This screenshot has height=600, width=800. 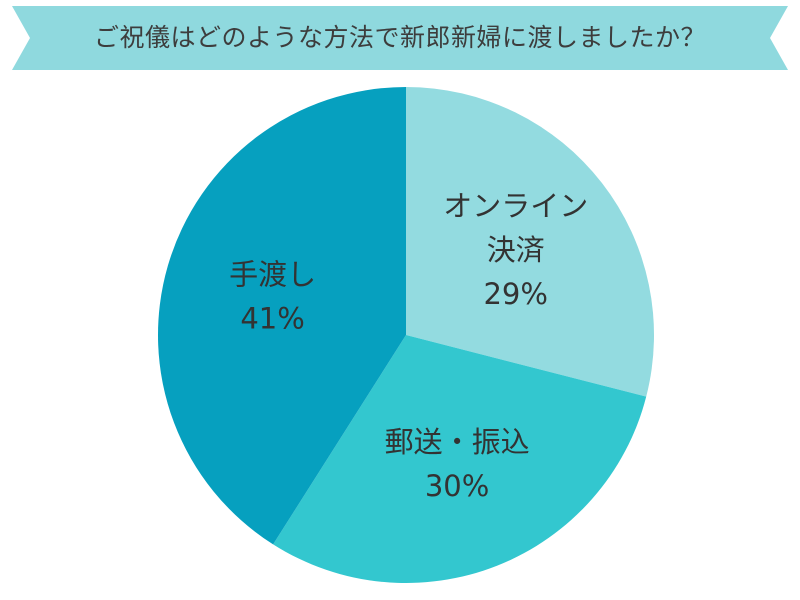 What do you see at coordinates (272, 318) in the screenshot?
I see `slice-percent-label: 41%` at bounding box center [272, 318].